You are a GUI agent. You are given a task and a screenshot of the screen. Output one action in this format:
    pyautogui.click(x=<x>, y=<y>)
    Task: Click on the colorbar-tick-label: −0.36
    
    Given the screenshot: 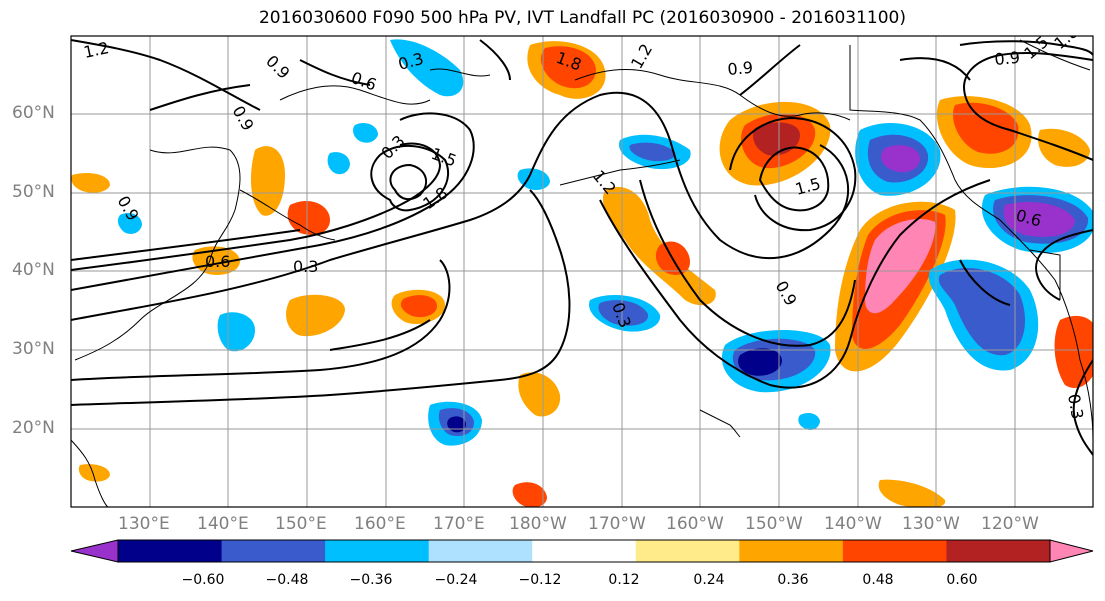 What is the action you would take?
    pyautogui.click(x=371, y=580)
    